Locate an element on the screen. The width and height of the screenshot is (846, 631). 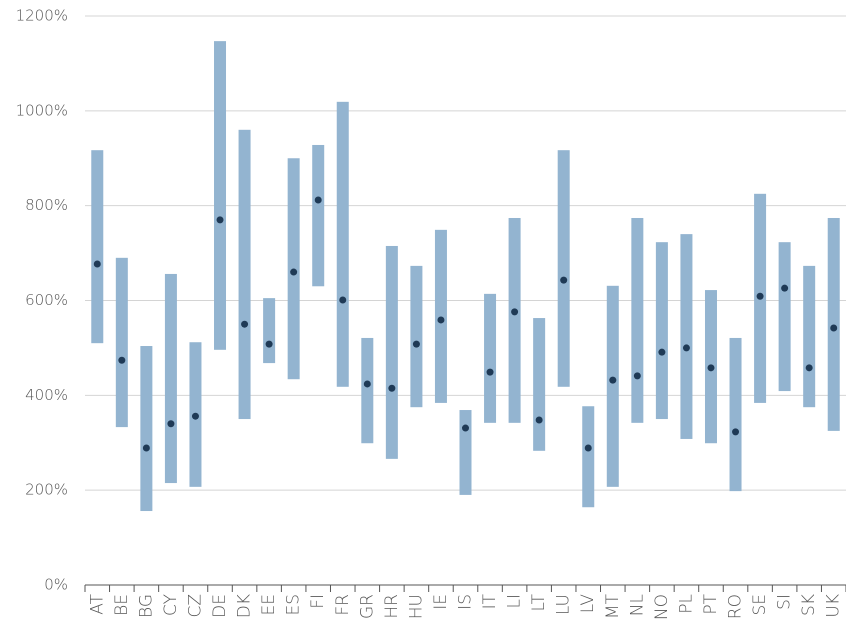
y-tick-label: 200% is located at coordinates (46, 490).